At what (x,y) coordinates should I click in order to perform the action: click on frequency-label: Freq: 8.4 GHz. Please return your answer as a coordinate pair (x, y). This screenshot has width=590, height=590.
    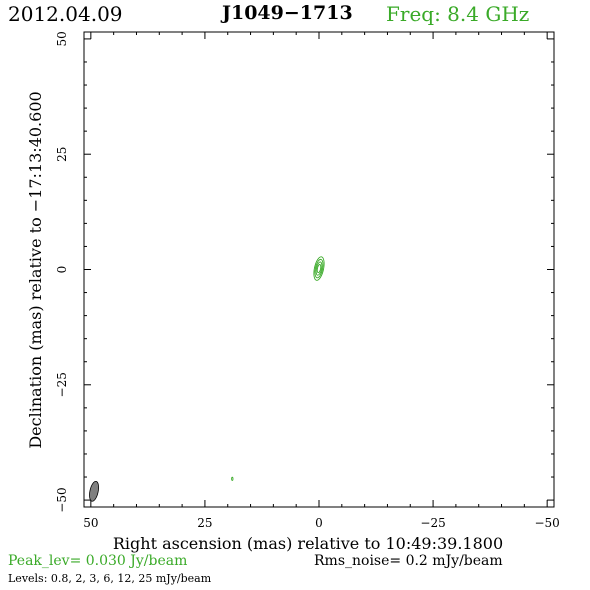
    Looking at the image, I should click on (458, 14).